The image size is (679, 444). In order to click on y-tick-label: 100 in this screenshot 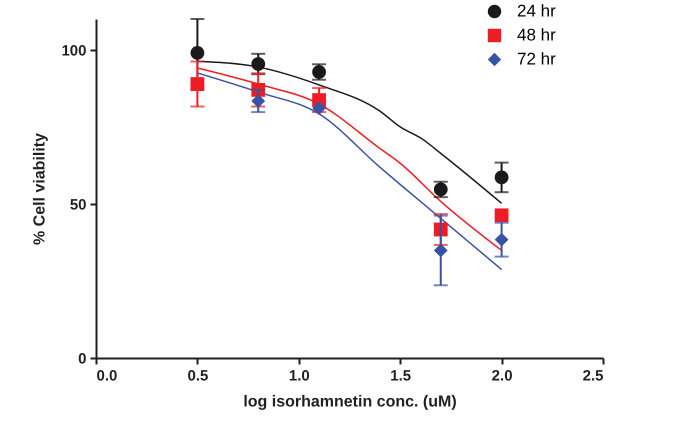, I will do `click(73, 51)`.